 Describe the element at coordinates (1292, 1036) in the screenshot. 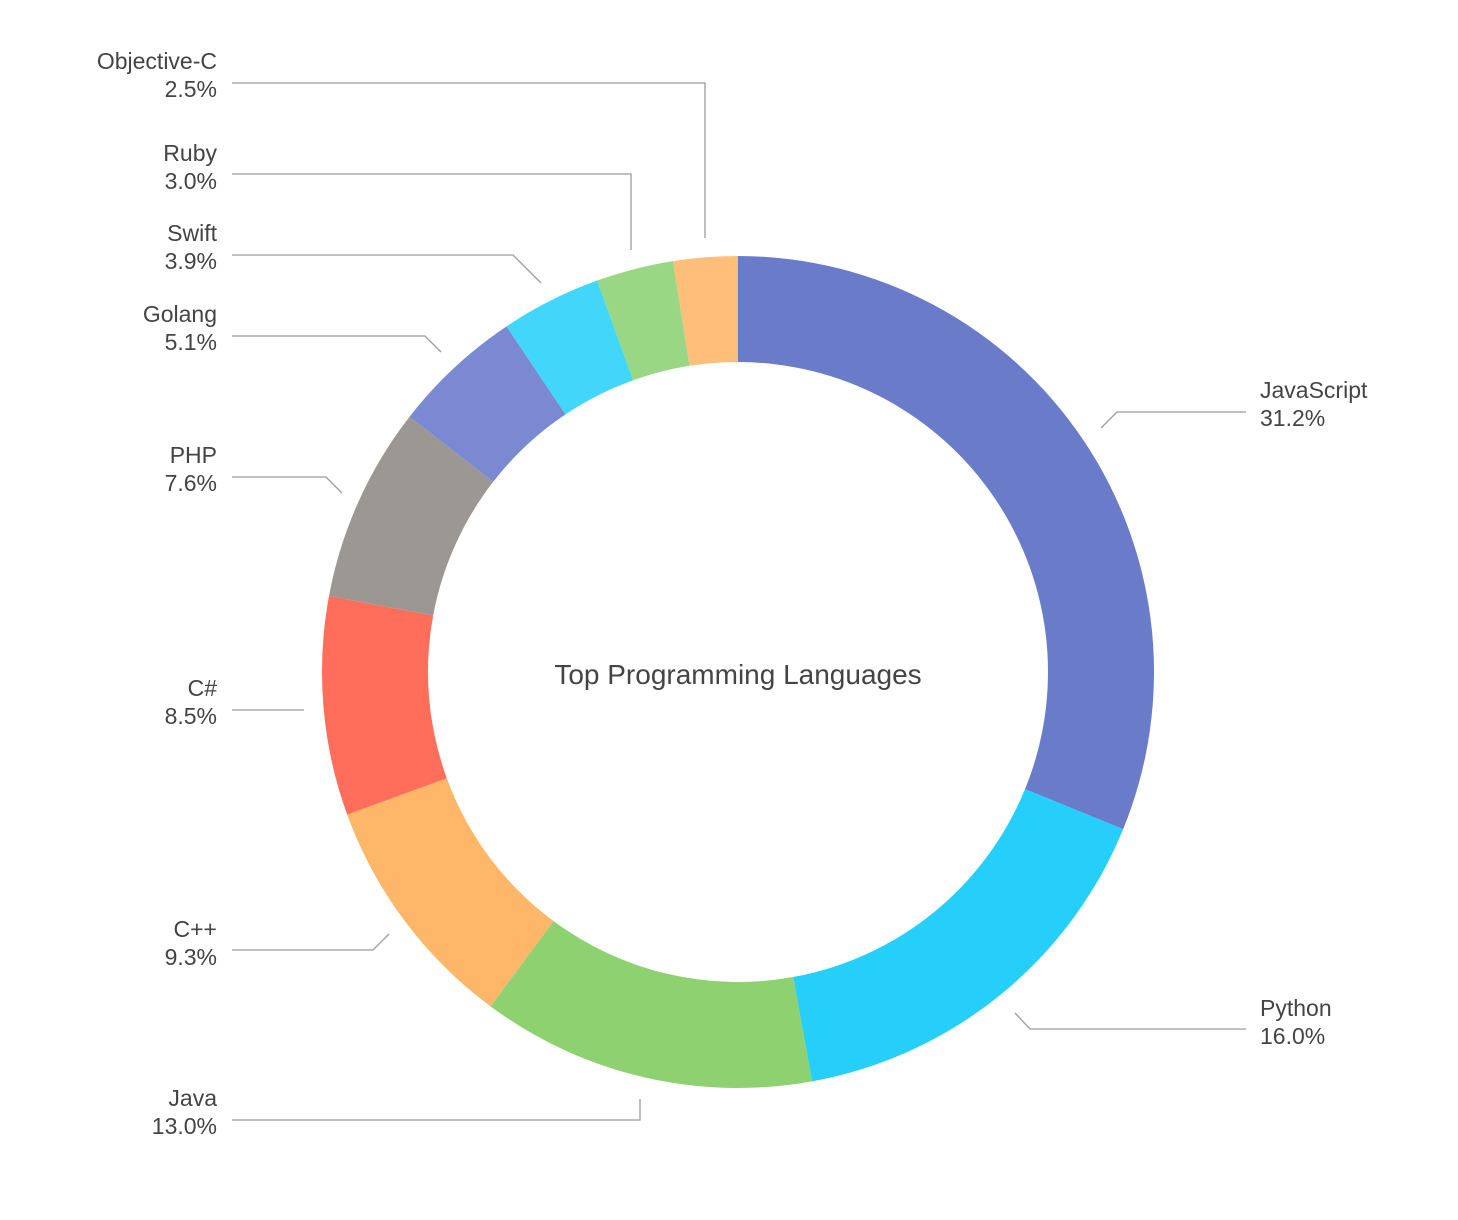

I see `label-value-python: 16.0%` at that location.